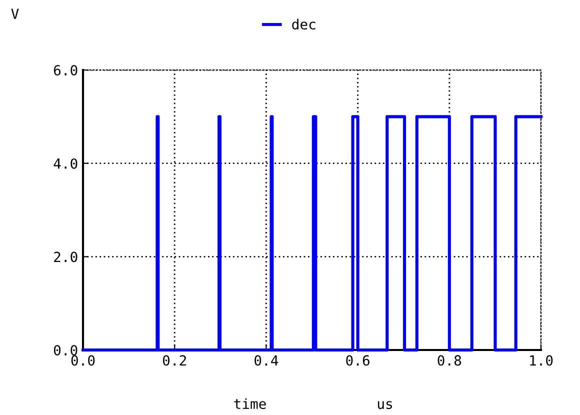  Describe the element at coordinates (66, 350) in the screenshot. I see `y-tick-label: 0.0` at that location.